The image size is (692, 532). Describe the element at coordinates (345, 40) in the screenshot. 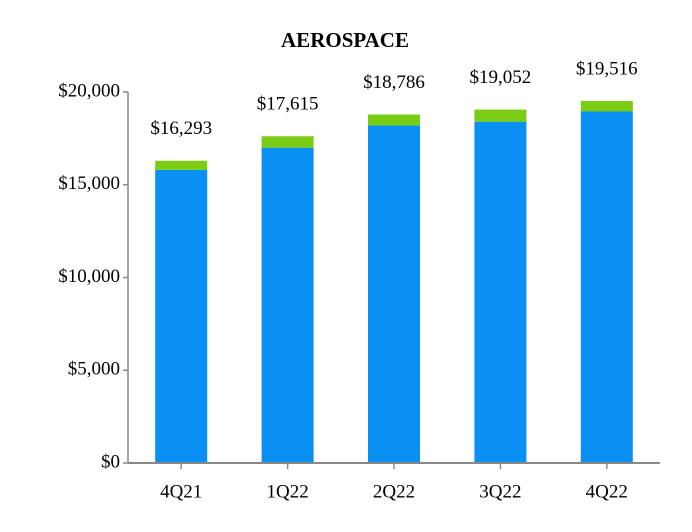

I see `chart-title: AEROSPACE` at that location.